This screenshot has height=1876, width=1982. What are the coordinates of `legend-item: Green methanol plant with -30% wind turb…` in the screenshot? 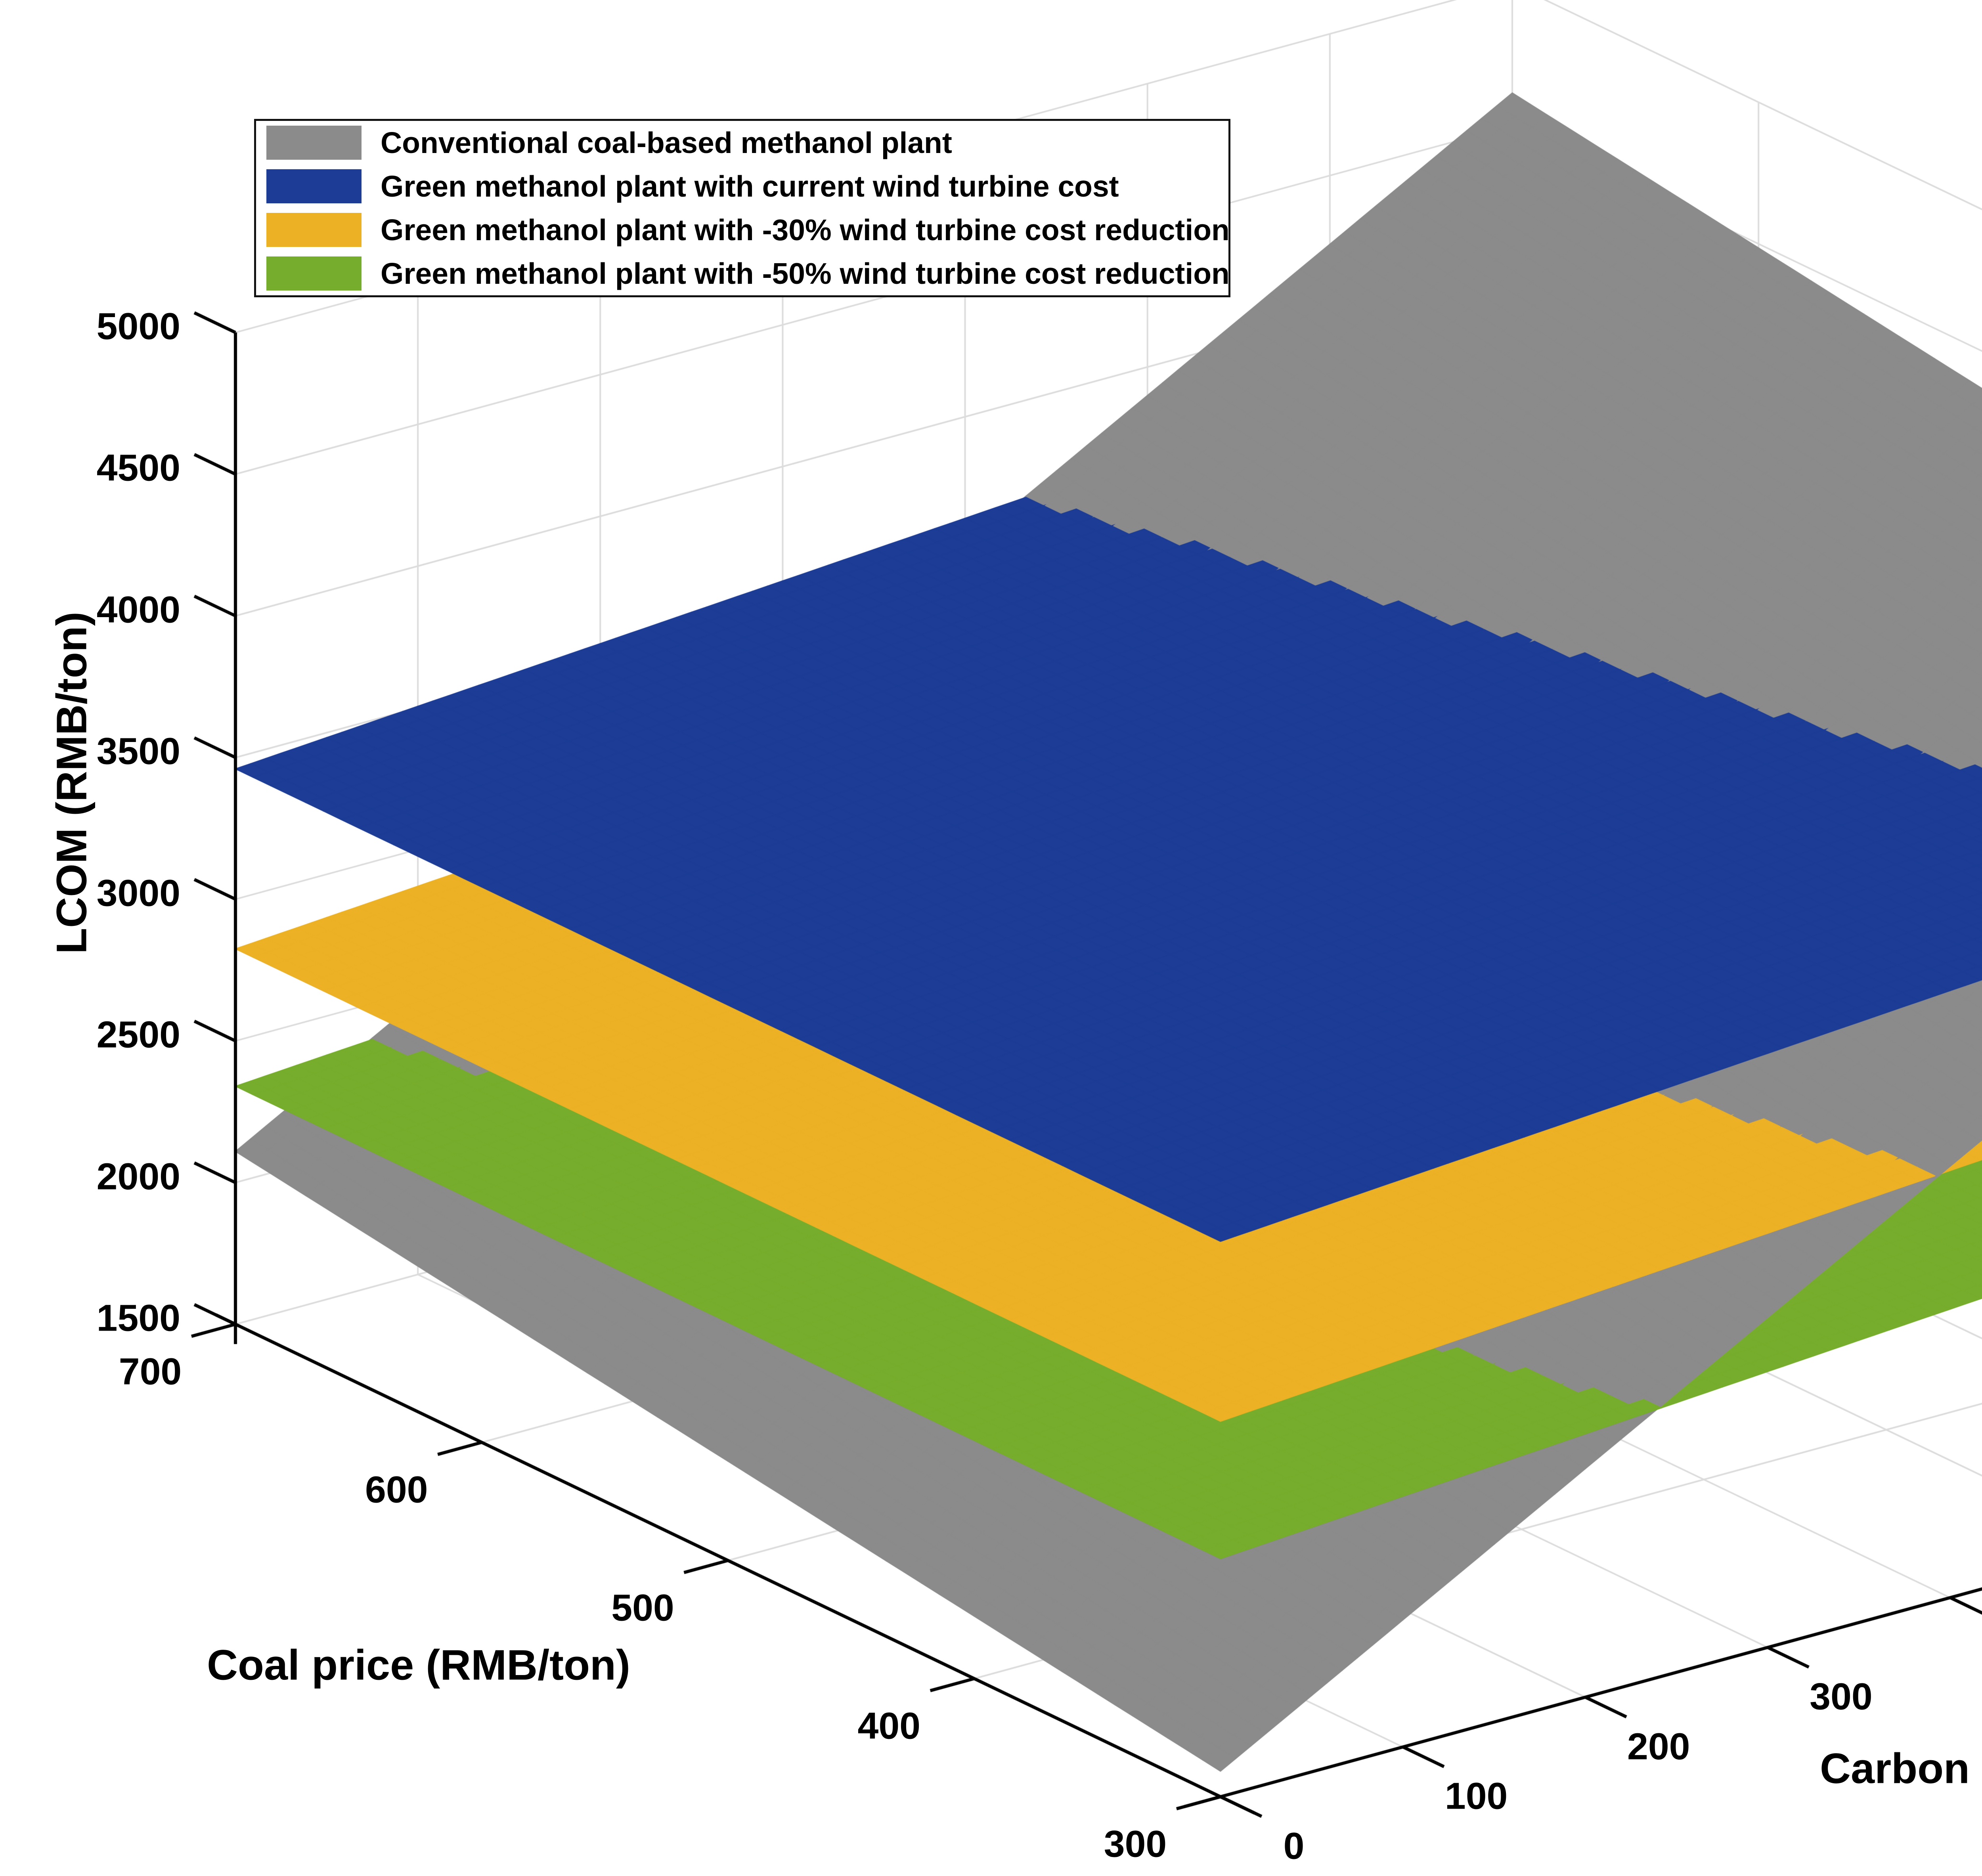 It's located at (743, 229).